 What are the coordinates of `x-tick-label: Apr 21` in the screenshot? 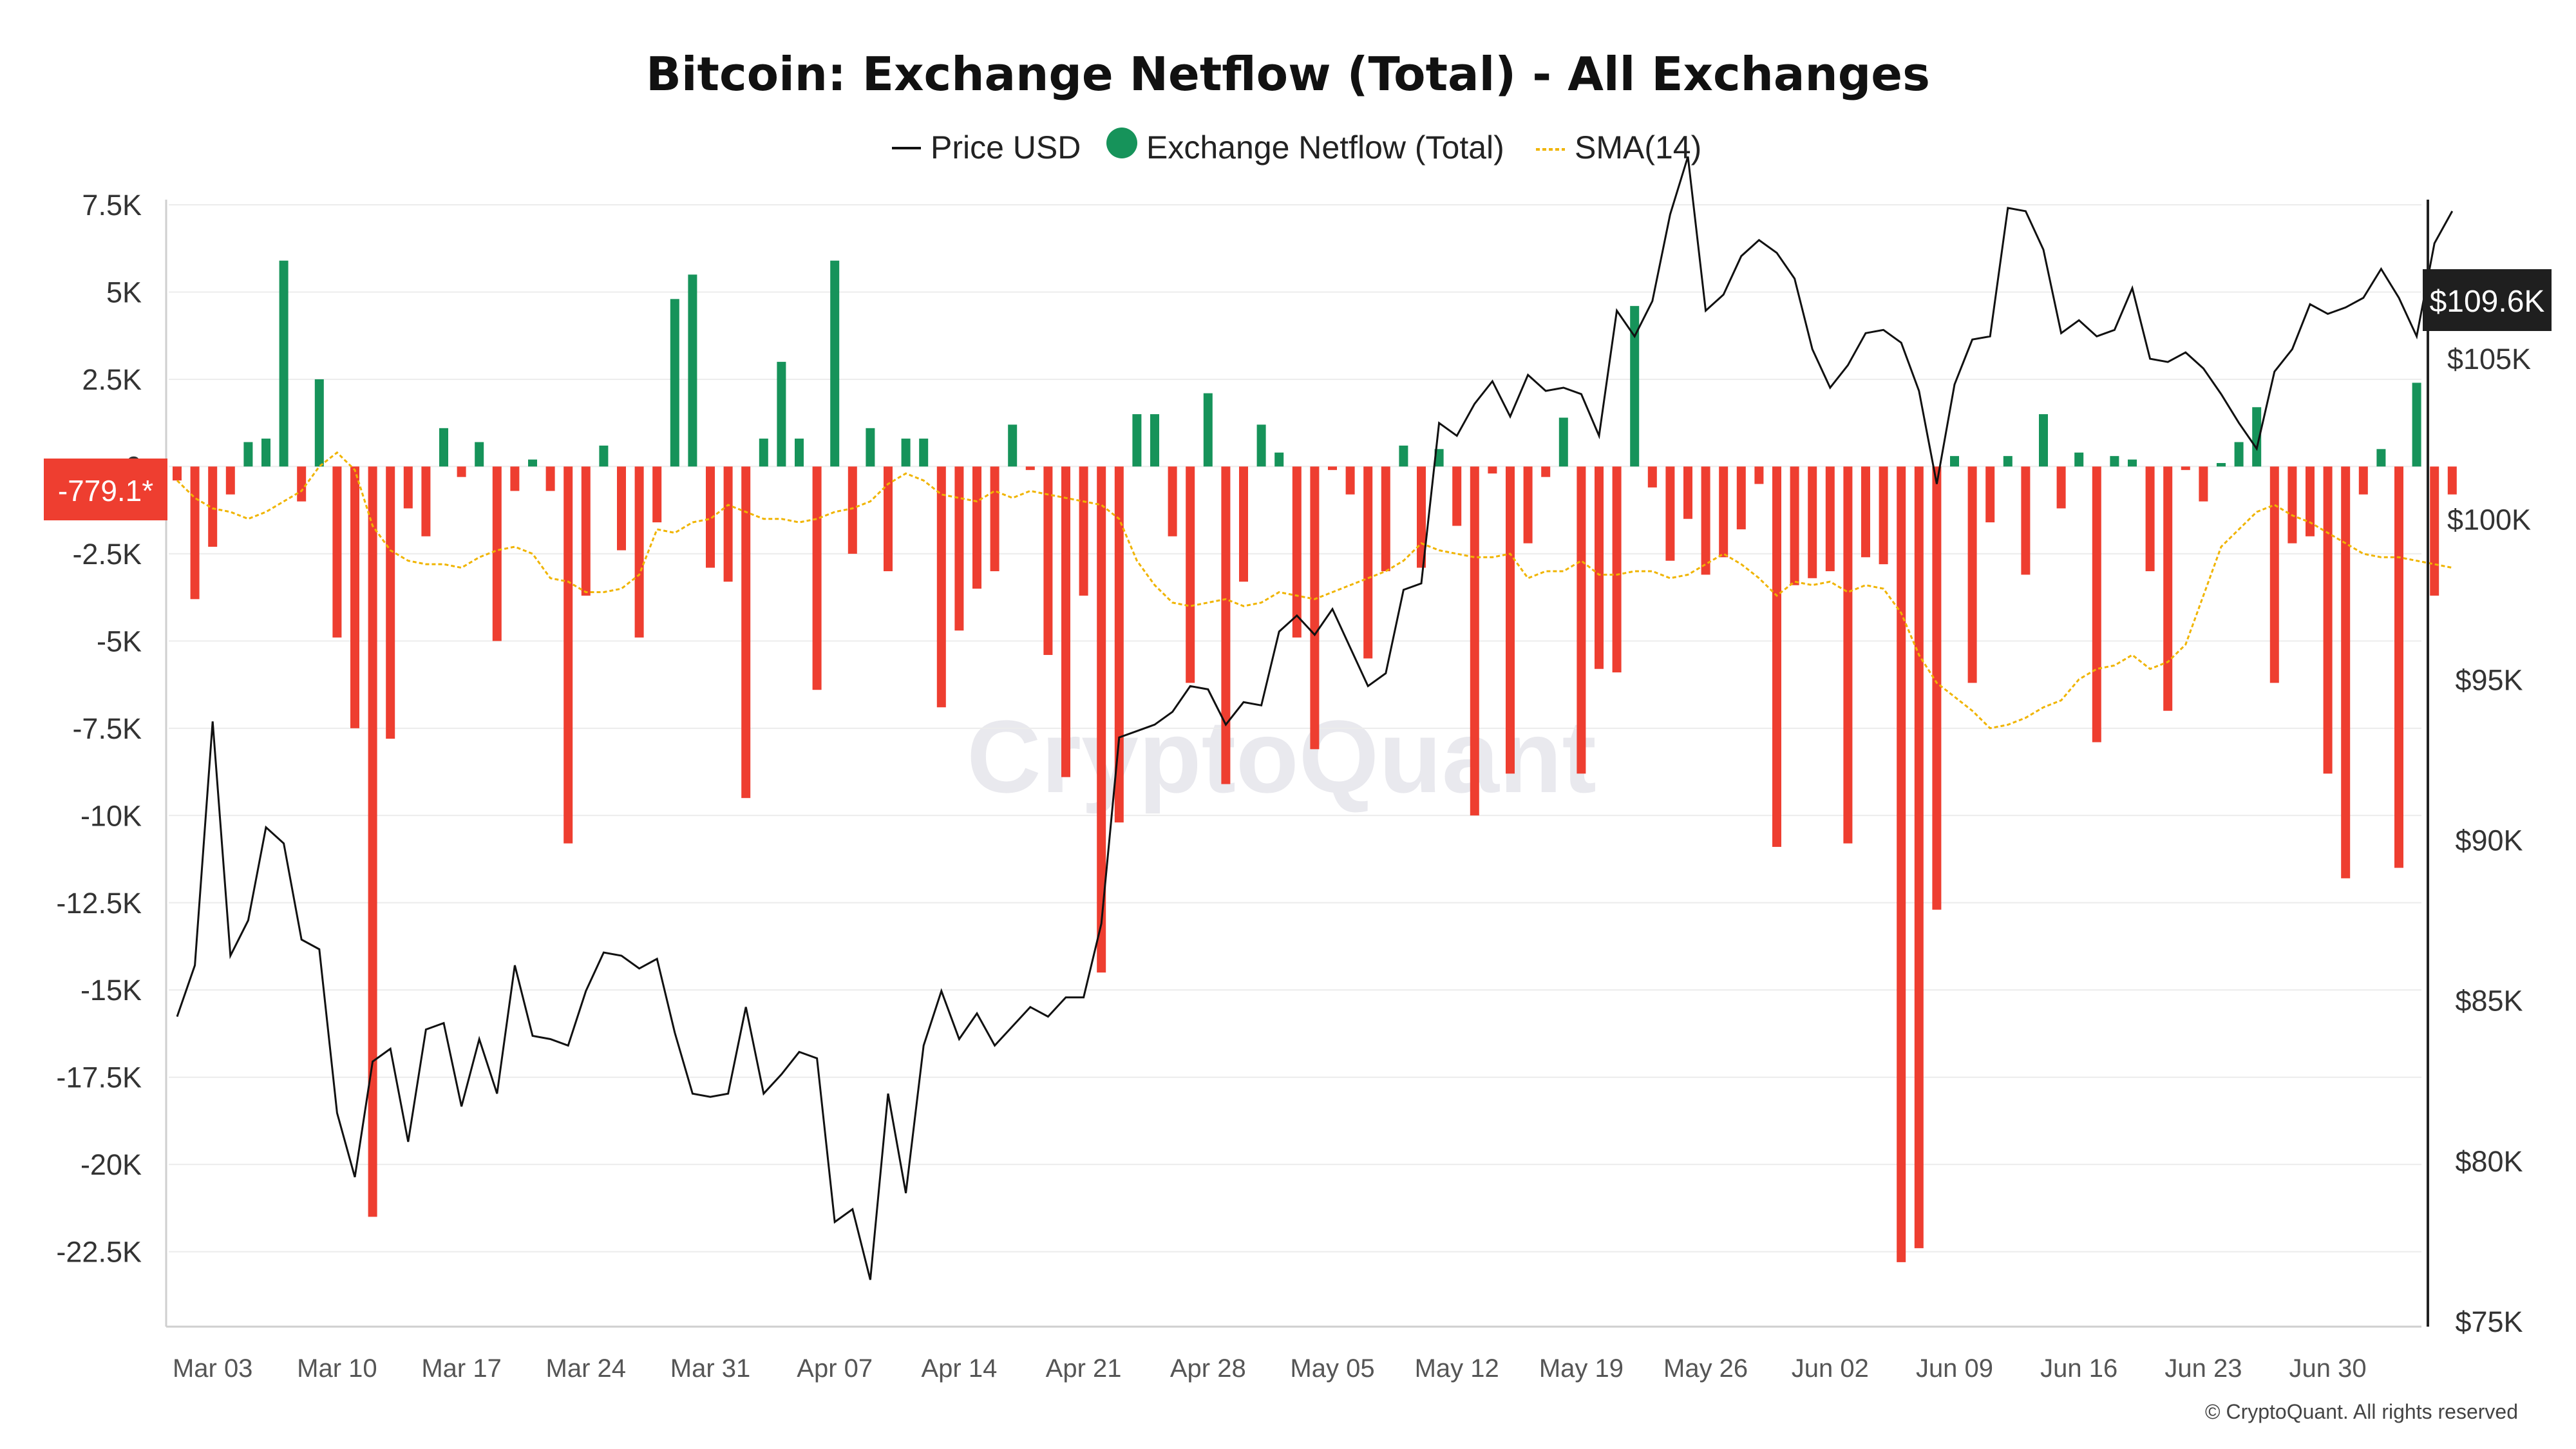 It's located at (1084, 1368).